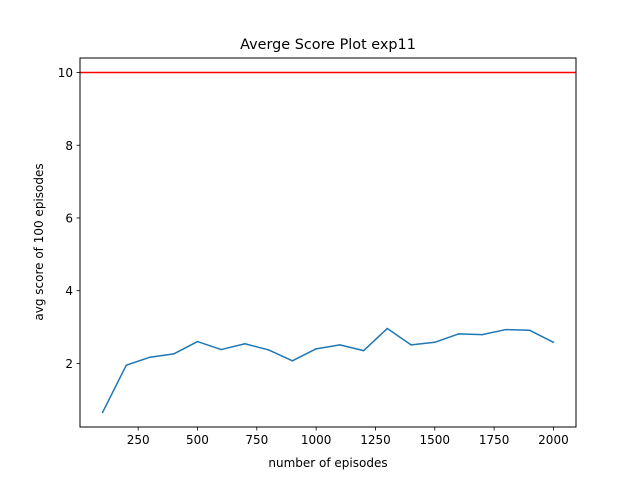 Image resolution: width=640 pixels, height=480 pixels. I want to click on y-tick-label: 6, so click(69, 218).